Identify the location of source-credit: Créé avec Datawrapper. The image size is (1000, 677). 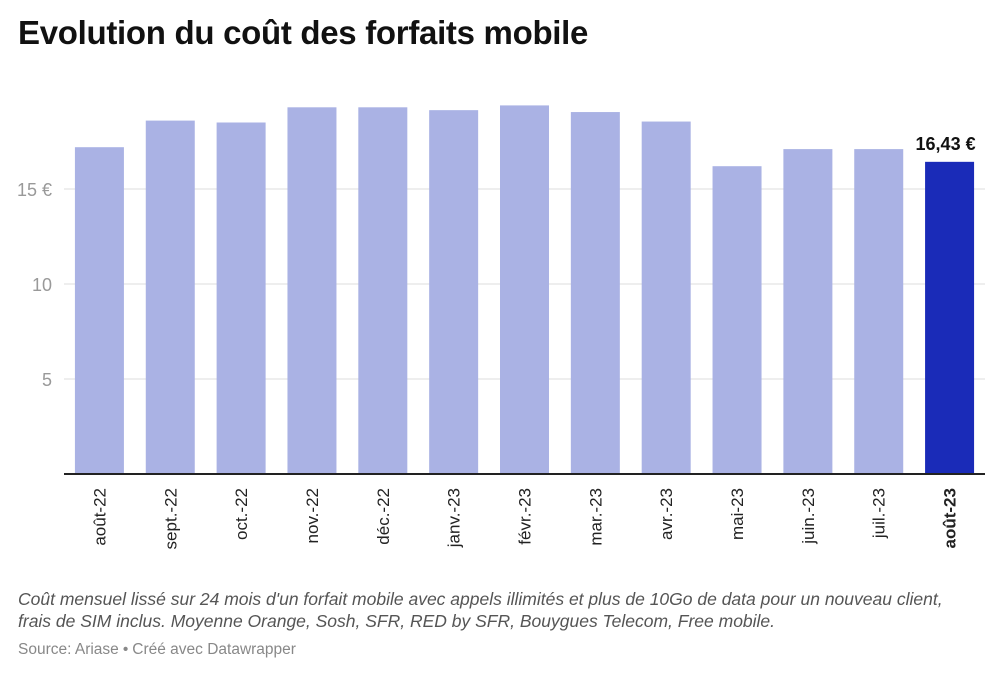
(214, 649).